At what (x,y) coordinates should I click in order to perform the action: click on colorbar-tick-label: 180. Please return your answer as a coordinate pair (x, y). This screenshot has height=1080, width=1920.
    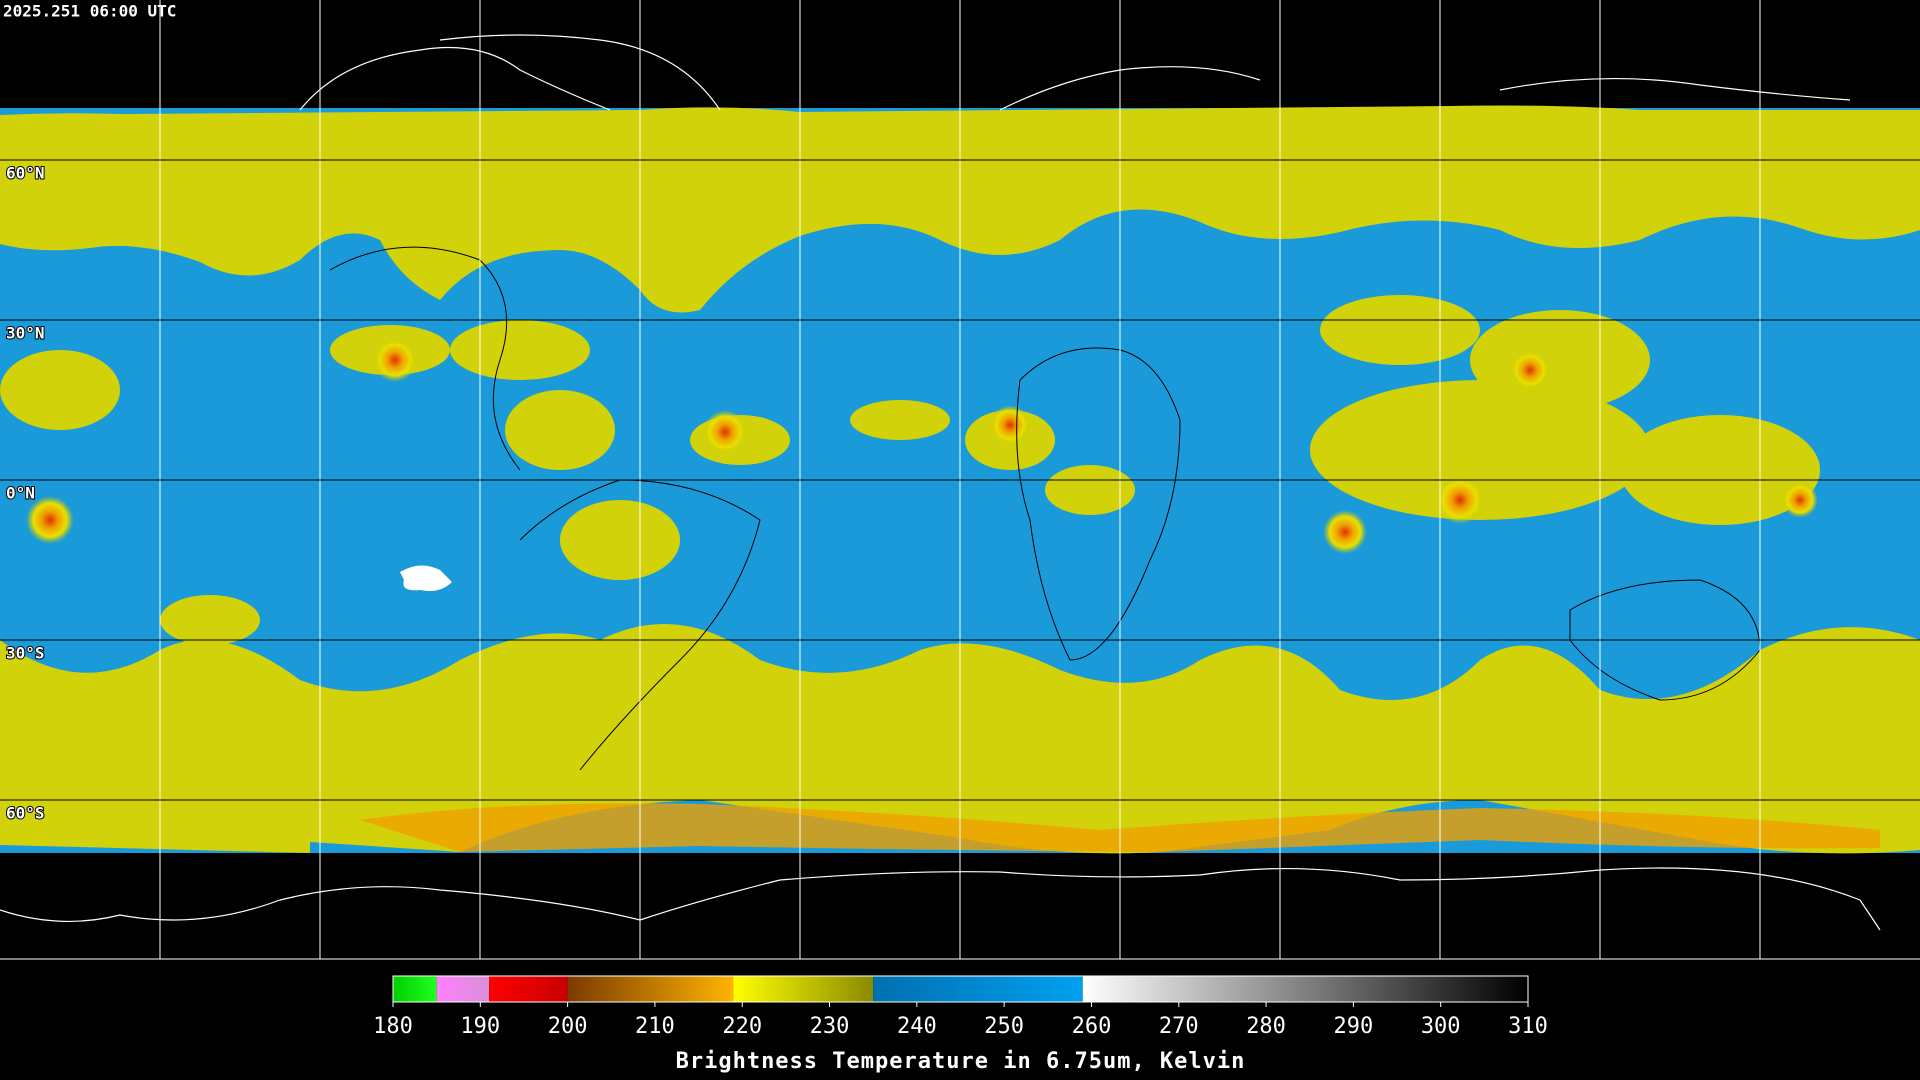
    Looking at the image, I should click on (393, 1026).